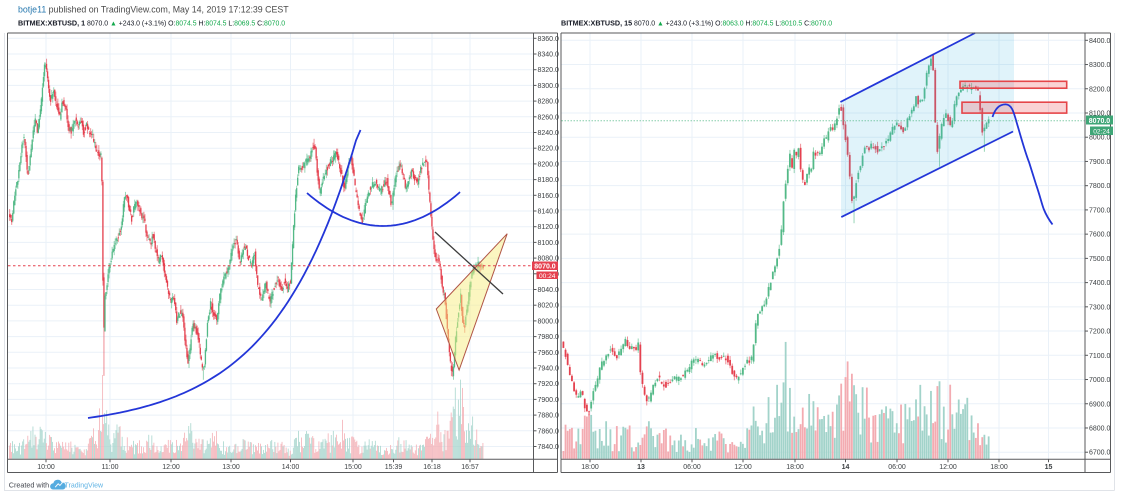 The image size is (1131, 496). I want to click on svg-text: 14:00, so click(291, 467).